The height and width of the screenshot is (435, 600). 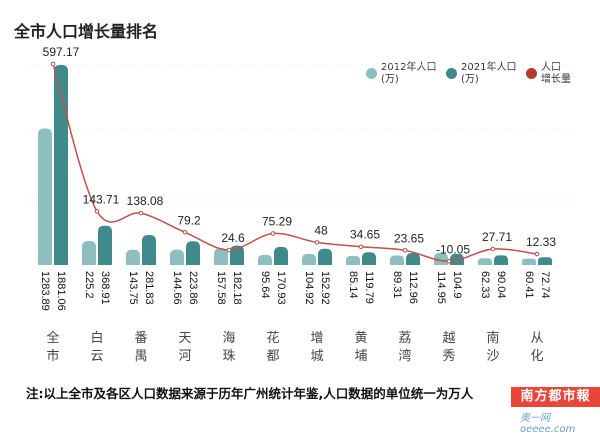 I want to click on value-label-2012: 104.92, so click(x=309, y=288).